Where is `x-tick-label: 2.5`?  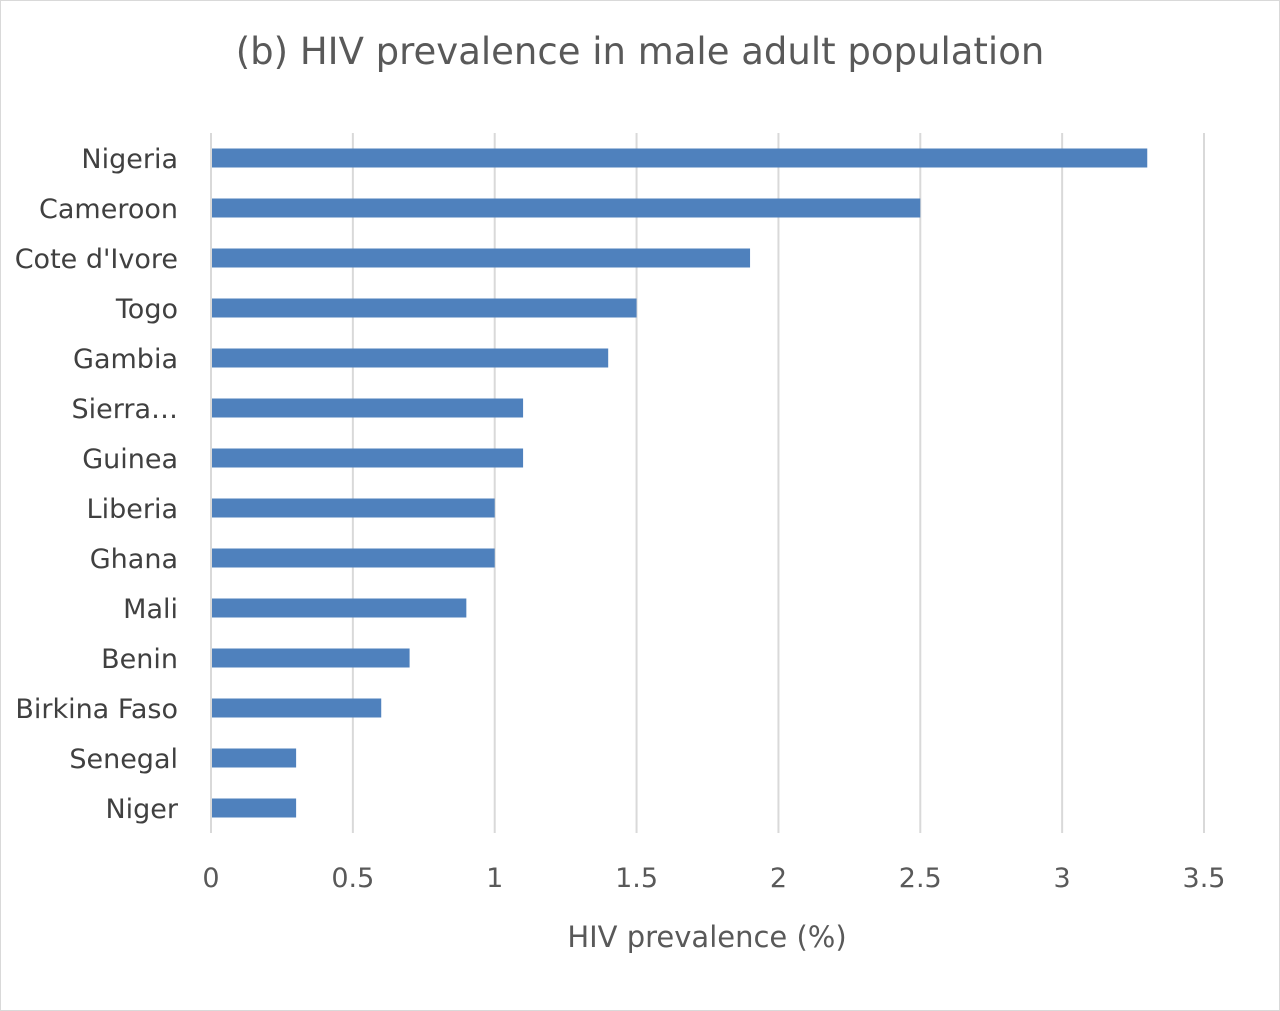 x-tick-label: 2.5 is located at coordinates (920, 878).